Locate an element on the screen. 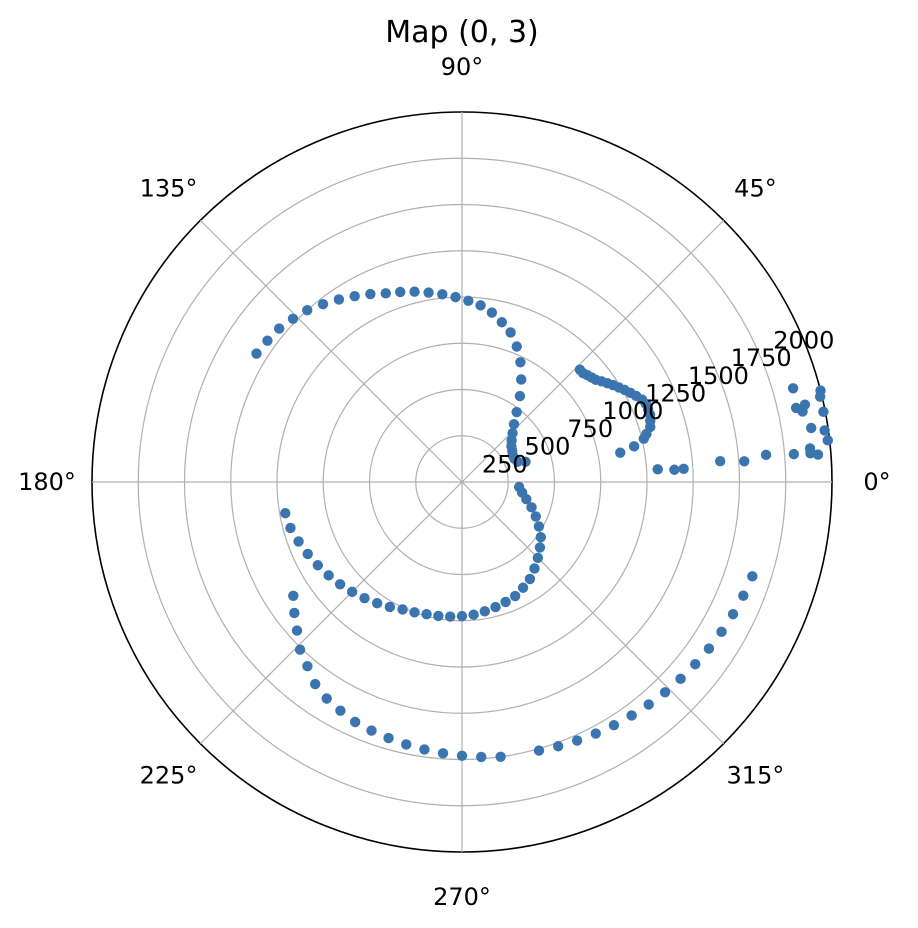 Image resolution: width=918 pixels, height=928 pixels. r-tick-label: 1000 is located at coordinates (632, 411).